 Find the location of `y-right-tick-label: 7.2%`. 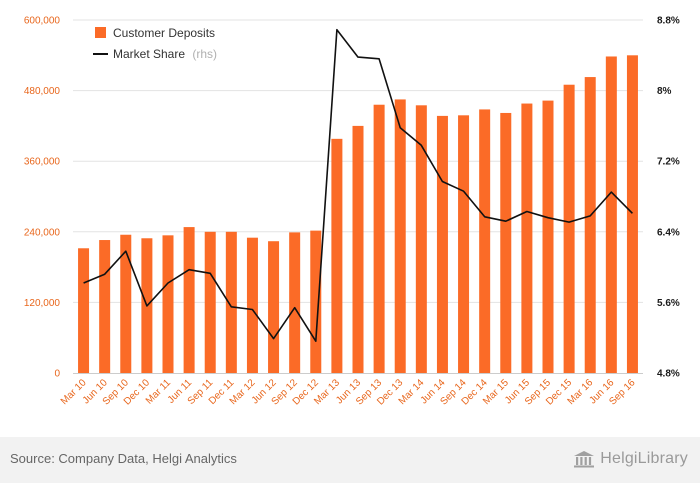

y-right-tick-label: 7.2% is located at coordinates (668, 162).